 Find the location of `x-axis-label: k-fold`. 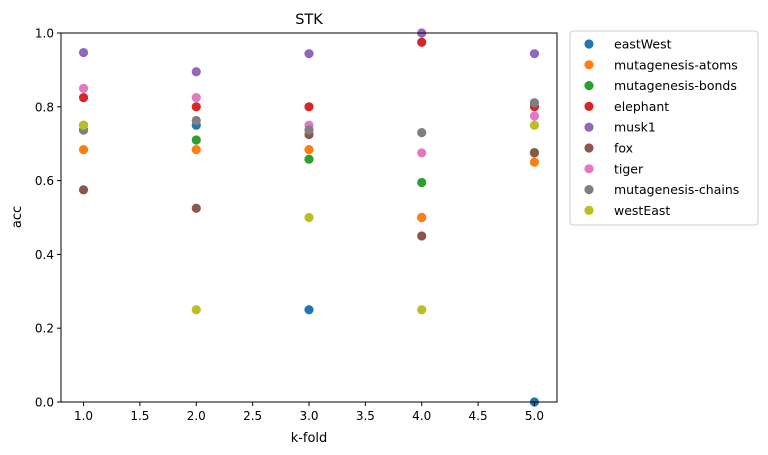

x-axis-label: k-fold is located at coordinates (309, 438).